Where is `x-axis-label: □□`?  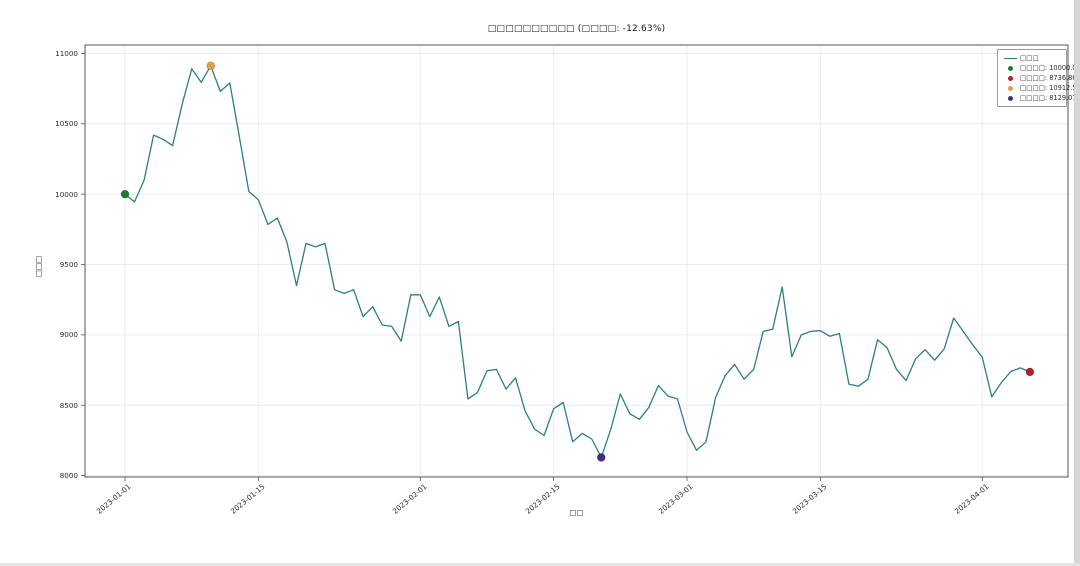 x-axis-label: □□ is located at coordinates (576, 512).